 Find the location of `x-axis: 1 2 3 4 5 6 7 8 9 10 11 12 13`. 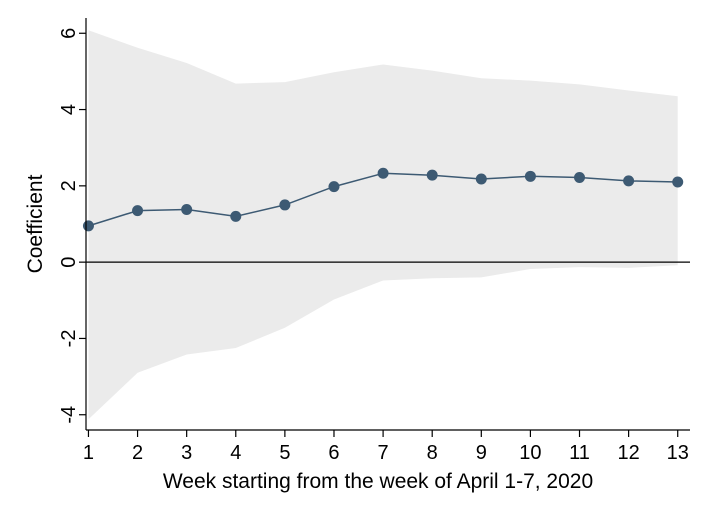

x-axis: 1 2 3 4 5 6 7 8 9 10 11 12 13 is located at coordinates (386, 446).